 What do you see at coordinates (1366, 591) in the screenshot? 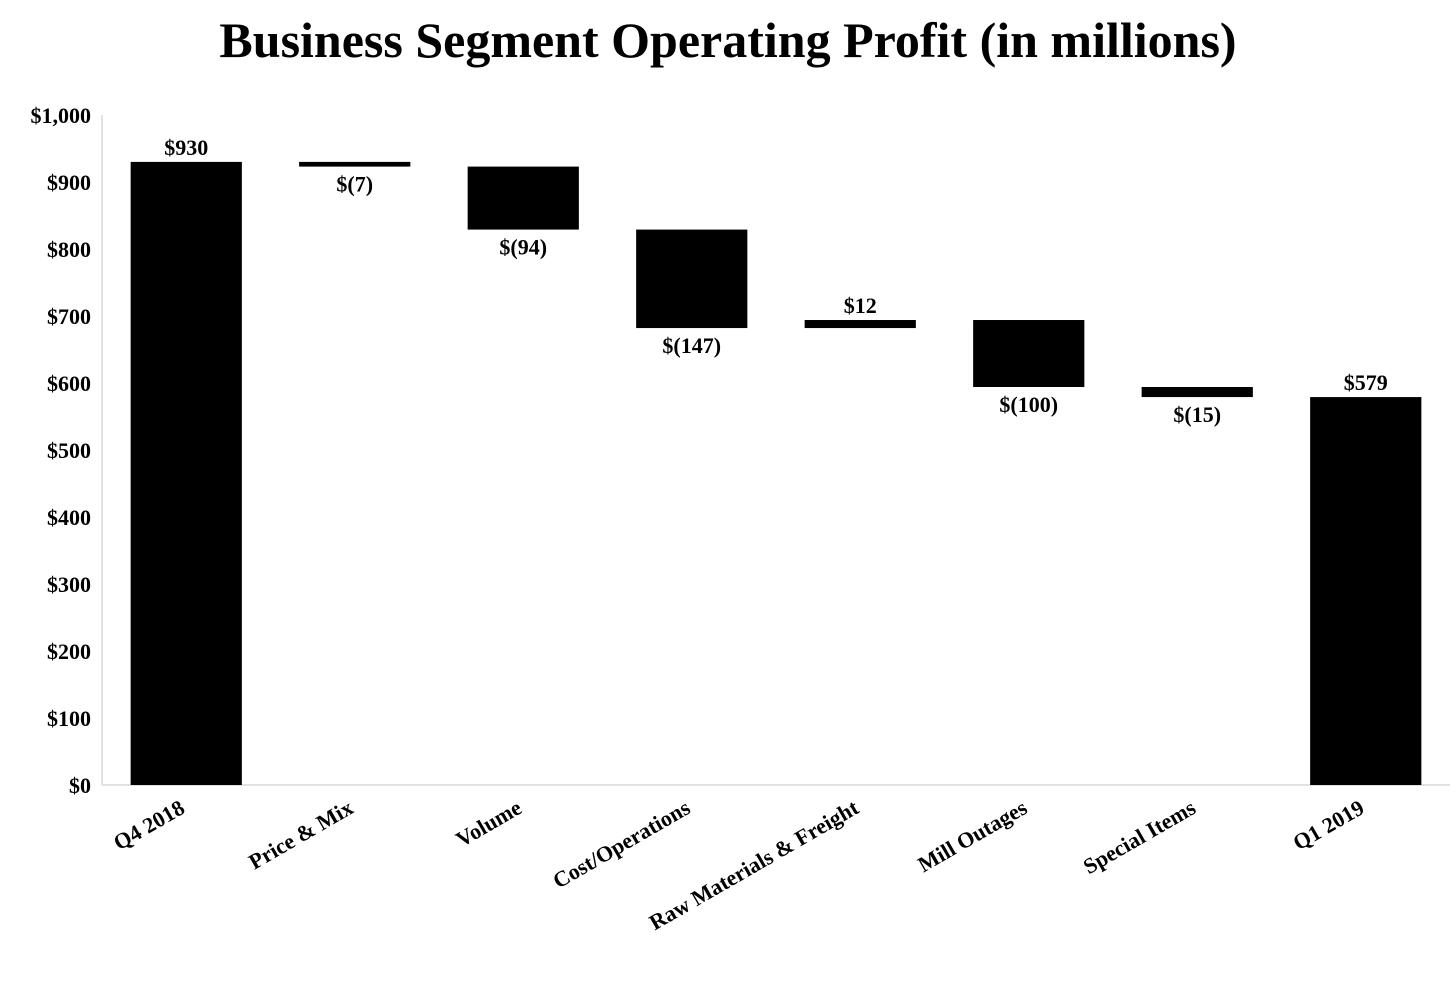
I see `bar-q1-2019` at bounding box center [1366, 591].